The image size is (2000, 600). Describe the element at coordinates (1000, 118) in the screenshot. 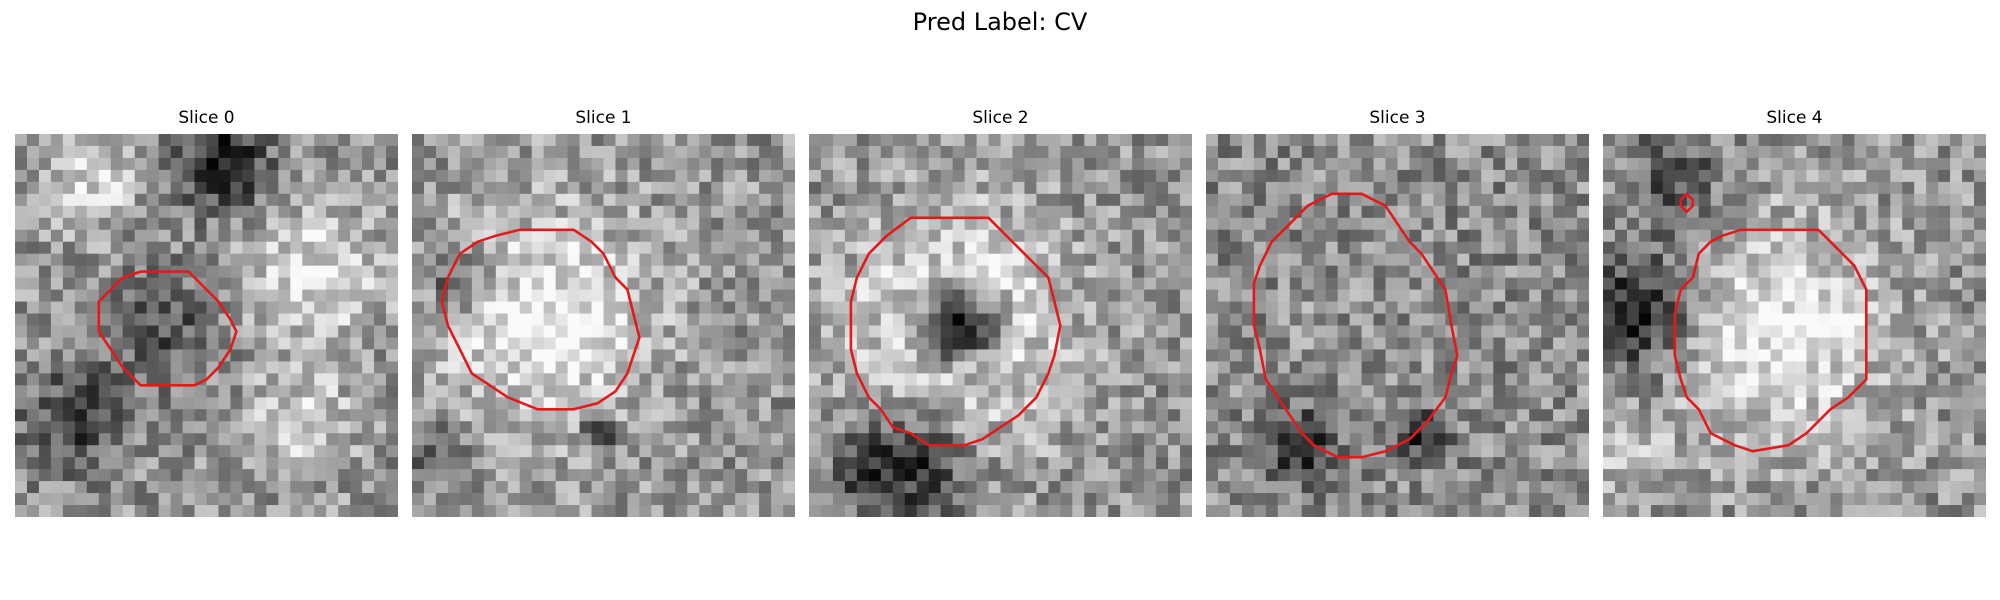

I see `slice-title: Slice 2` at that location.